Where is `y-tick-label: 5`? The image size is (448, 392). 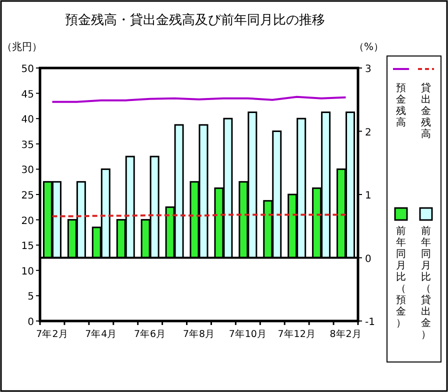 y-tick-label: 5 is located at coordinates (31, 297).